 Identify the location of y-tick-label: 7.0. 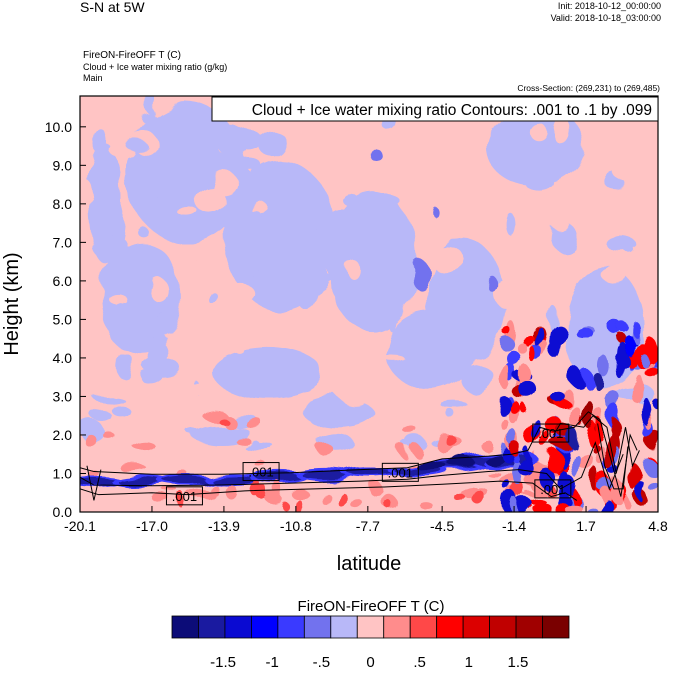
(63, 242).